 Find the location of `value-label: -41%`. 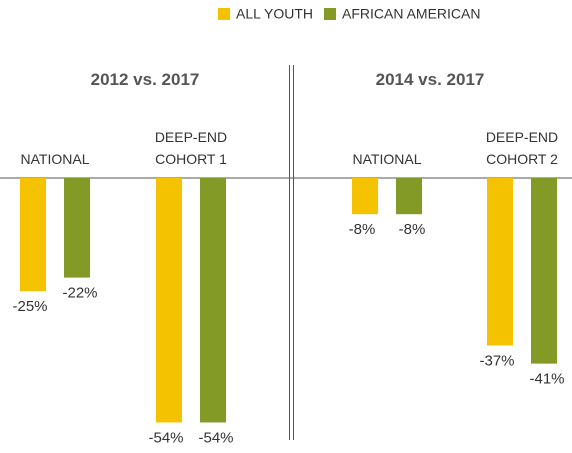

value-label: -41% is located at coordinates (546, 379).